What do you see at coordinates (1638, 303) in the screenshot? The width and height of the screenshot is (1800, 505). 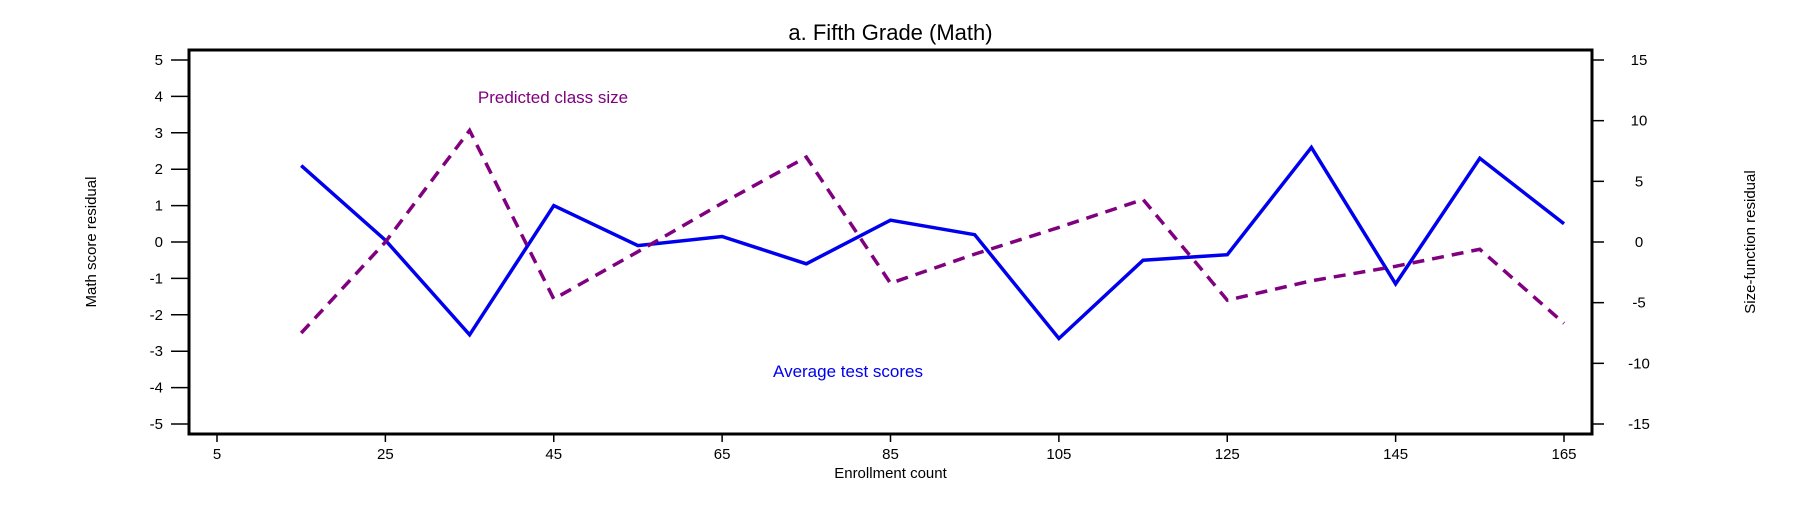 I see `y2-tick-label: -5` at bounding box center [1638, 303].